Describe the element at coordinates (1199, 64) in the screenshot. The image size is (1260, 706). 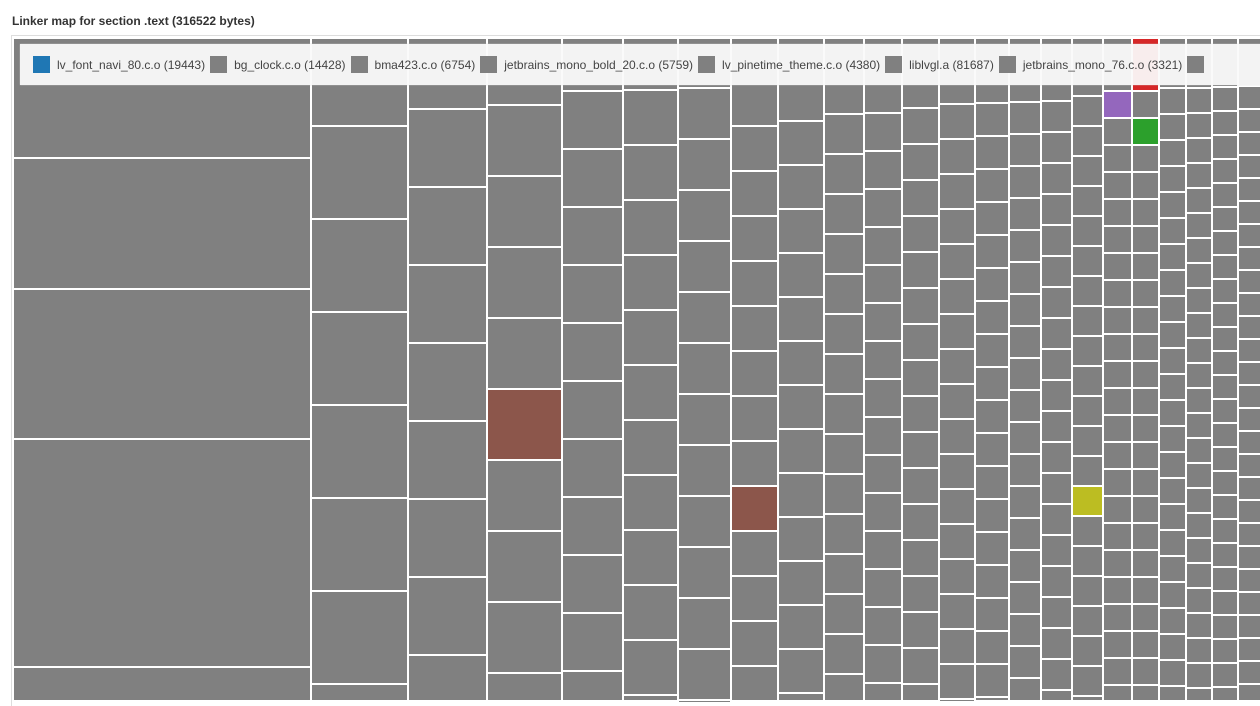
I see `legend-item-partial` at that location.